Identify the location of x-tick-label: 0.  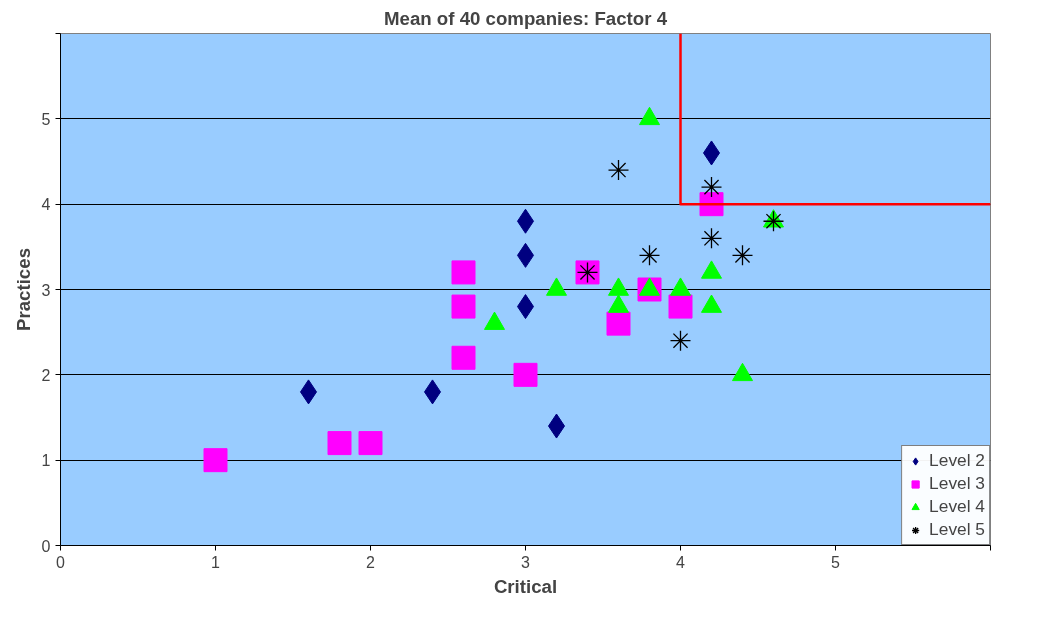
(61, 562).